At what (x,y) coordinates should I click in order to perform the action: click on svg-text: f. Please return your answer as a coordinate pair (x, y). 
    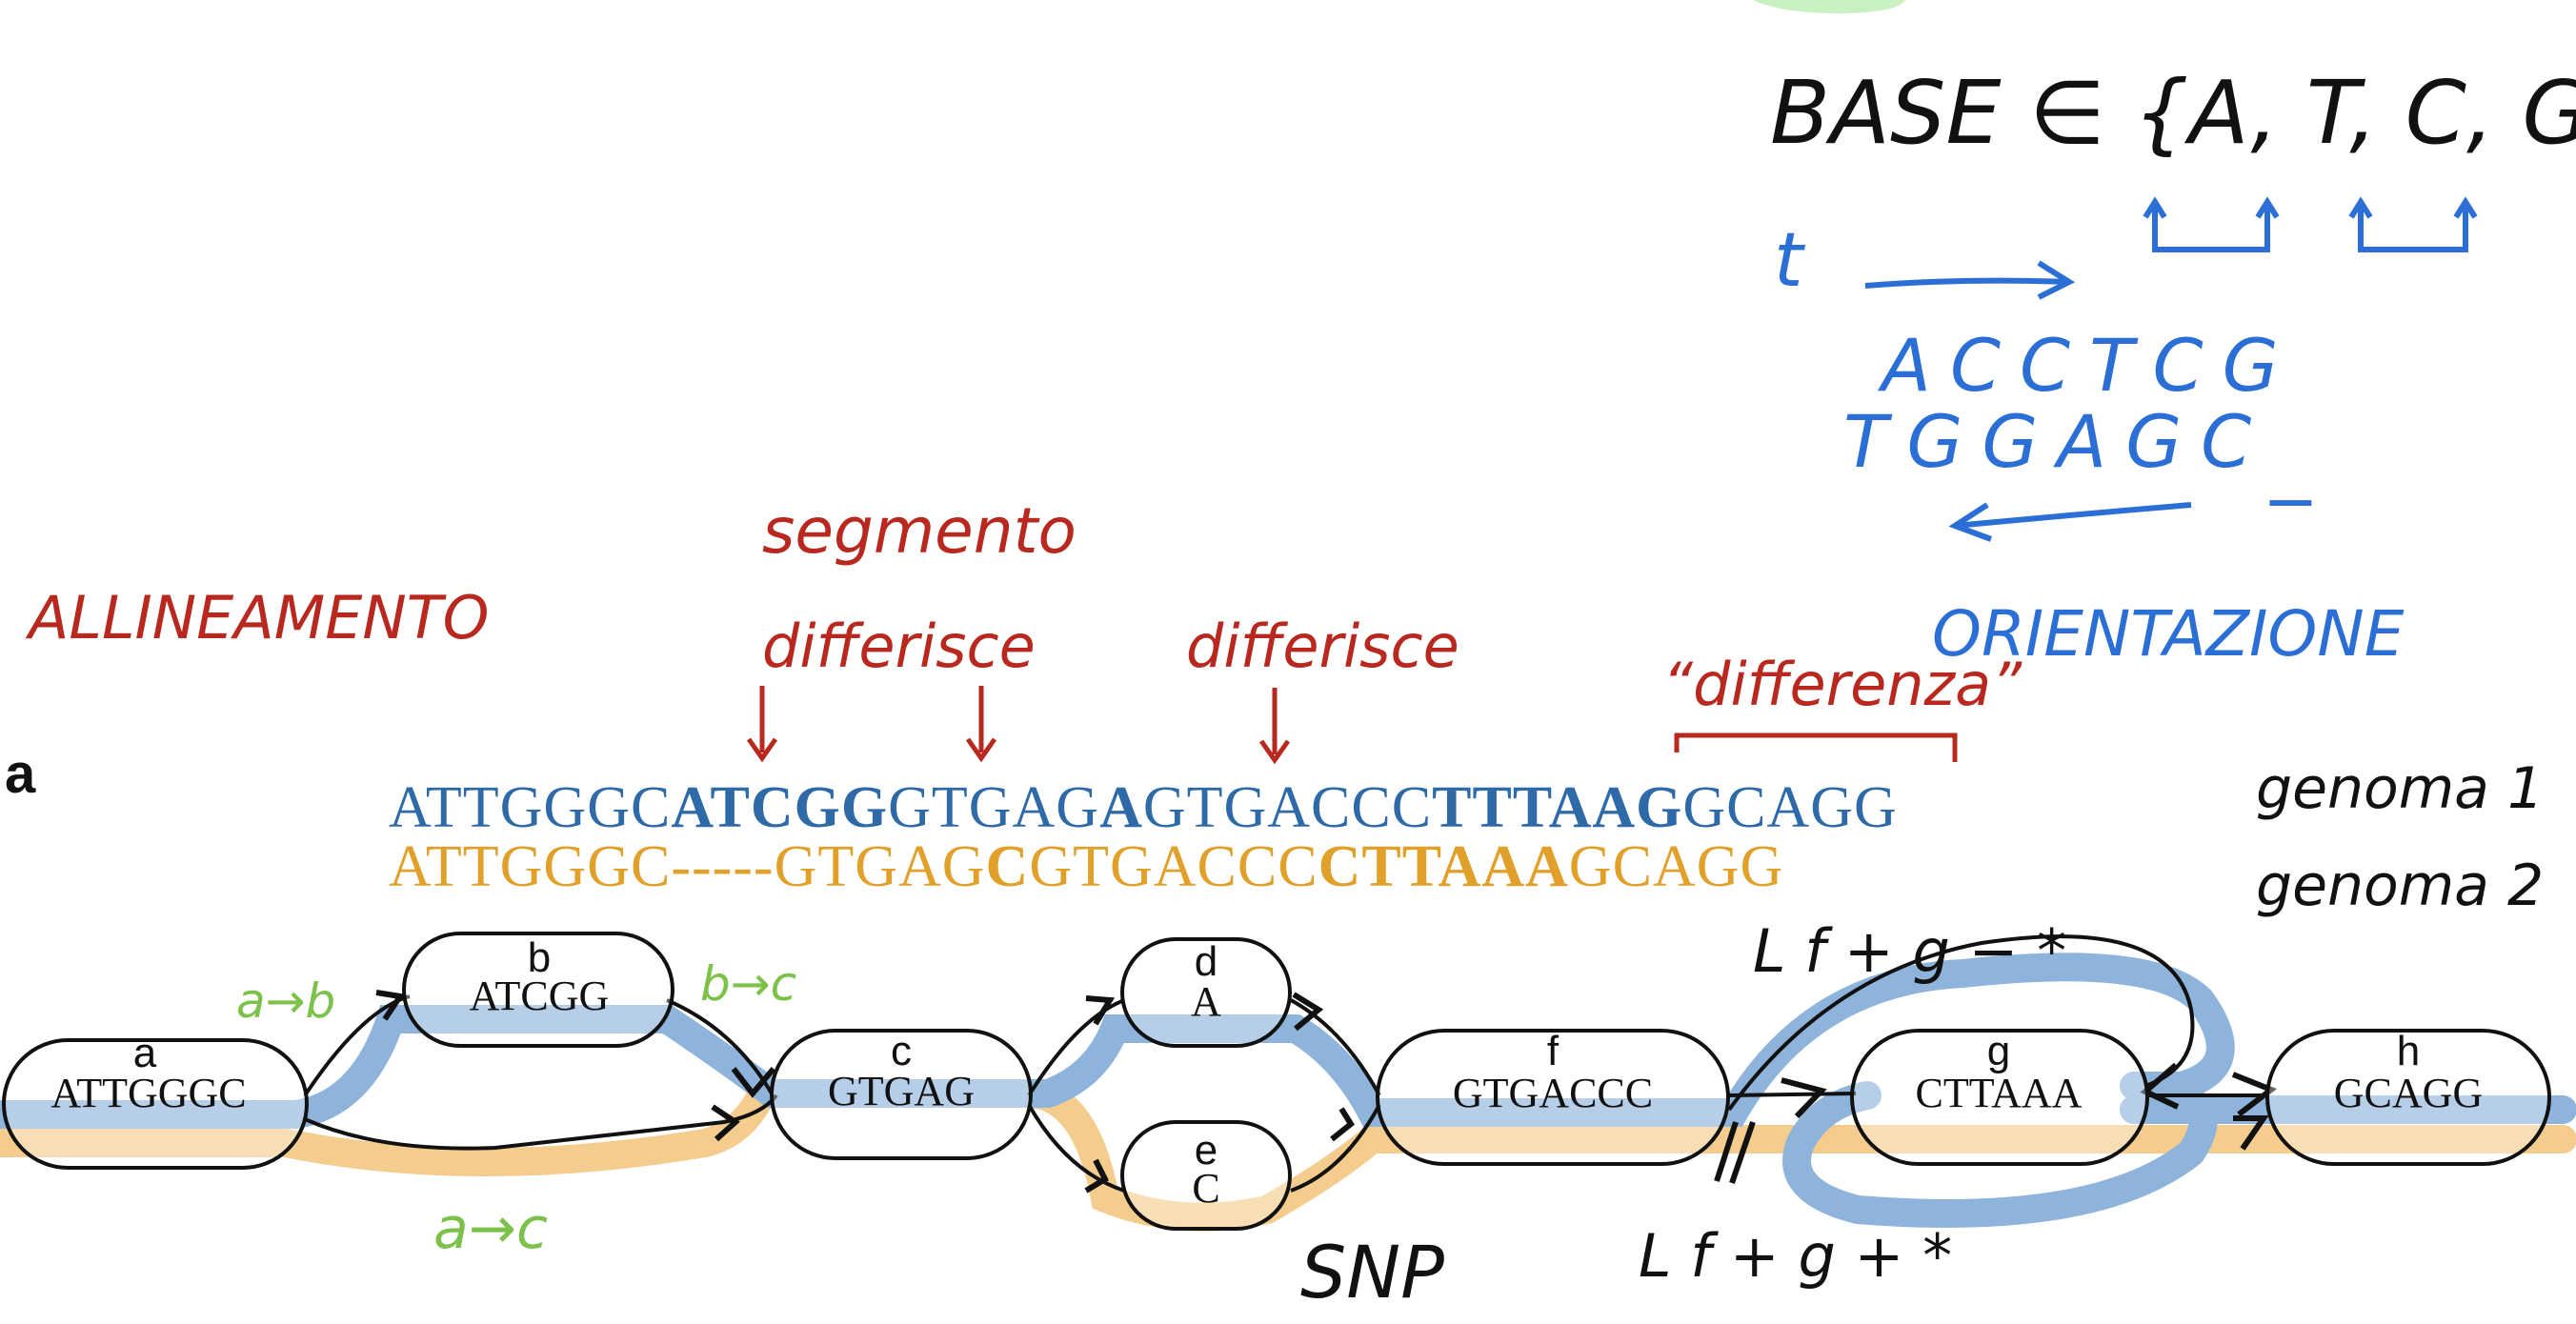
    Looking at the image, I should click on (1553, 1051).